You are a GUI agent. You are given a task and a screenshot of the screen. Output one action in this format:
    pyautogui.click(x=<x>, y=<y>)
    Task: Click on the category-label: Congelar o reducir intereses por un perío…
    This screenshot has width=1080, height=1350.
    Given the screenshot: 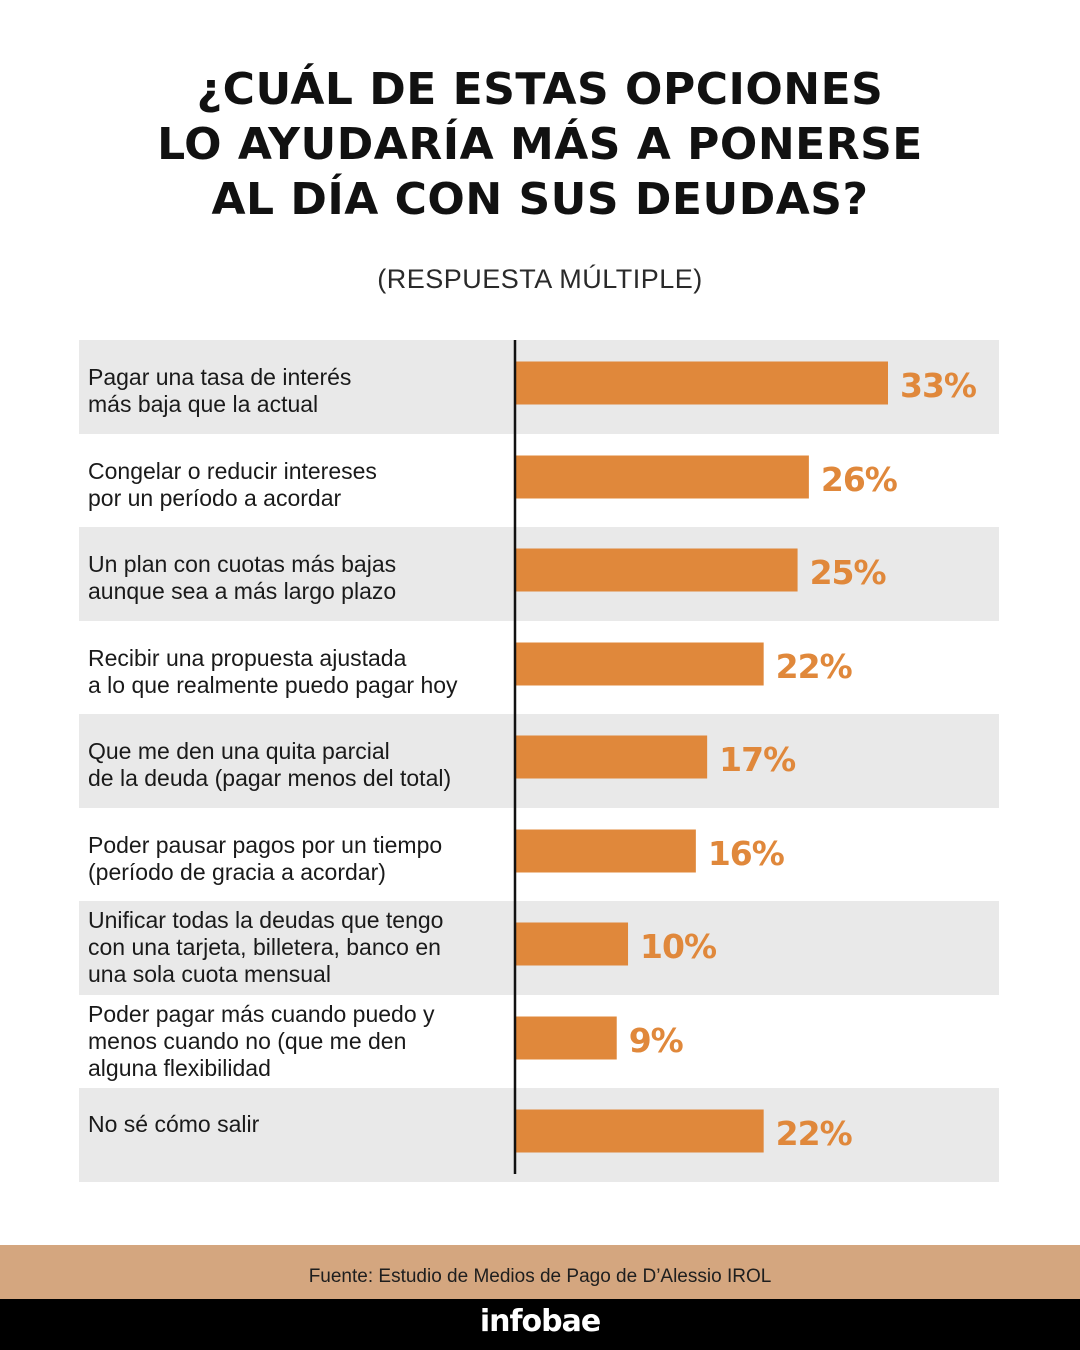 What is the action you would take?
    pyautogui.click(x=232, y=484)
    